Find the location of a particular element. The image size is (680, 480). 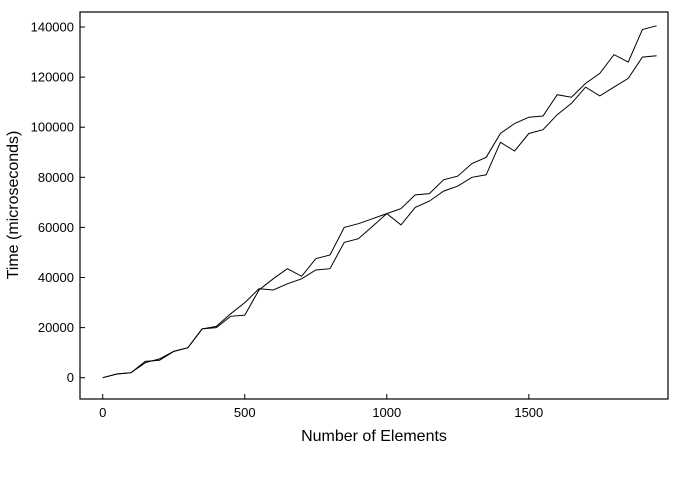

y-tick-label: 60000 is located at coordinates (56, 227).